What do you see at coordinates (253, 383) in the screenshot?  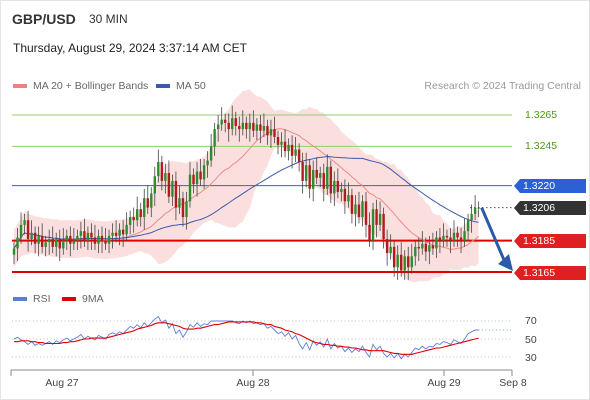 I see `x-tick-aug28: Aug 28` at bounding box center [253, 383].